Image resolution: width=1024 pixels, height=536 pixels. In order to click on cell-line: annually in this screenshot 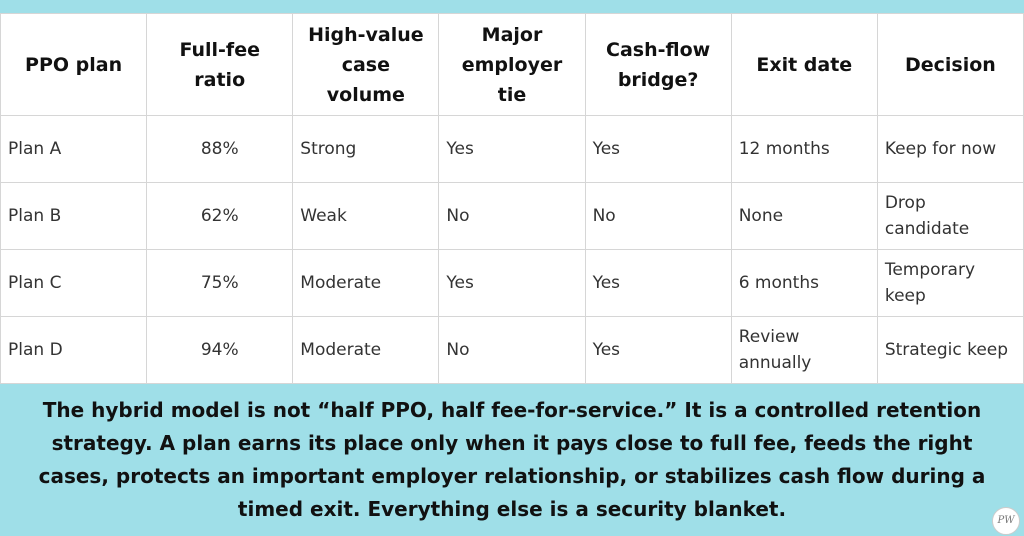, I will do `click(775, 363)`.